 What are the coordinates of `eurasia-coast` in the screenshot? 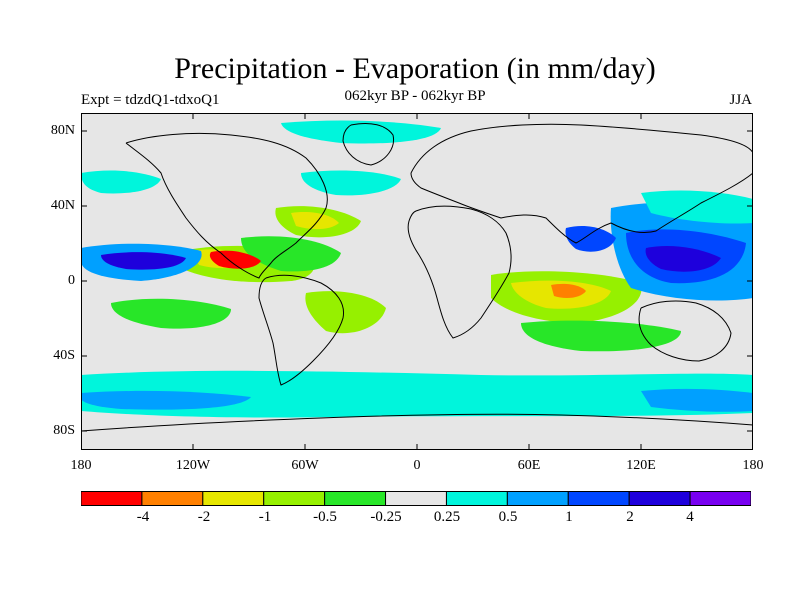 It's located at (581, 183).